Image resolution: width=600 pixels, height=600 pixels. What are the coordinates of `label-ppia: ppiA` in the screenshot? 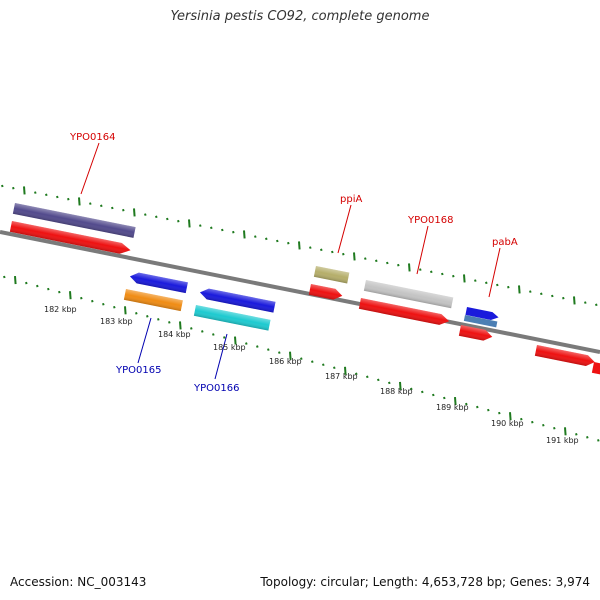 It's located at (351, 199).